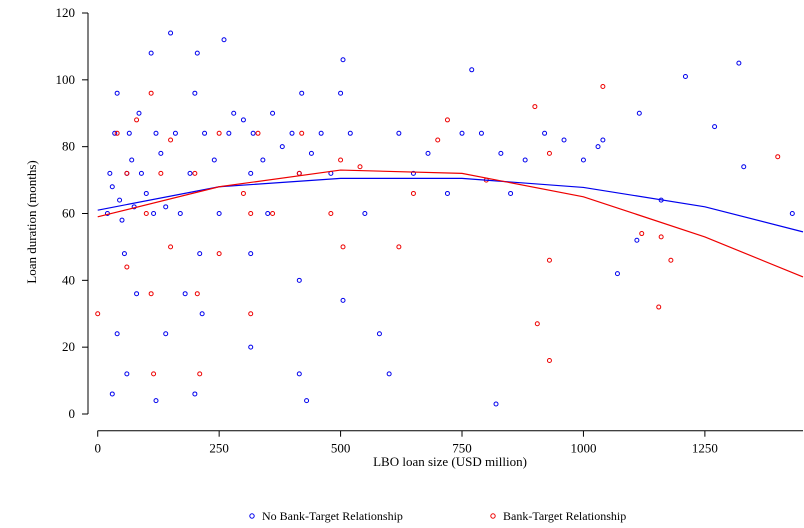 The width and height of the screenshot is (804, 528). I want to click on fit-line, so click(450, 205).